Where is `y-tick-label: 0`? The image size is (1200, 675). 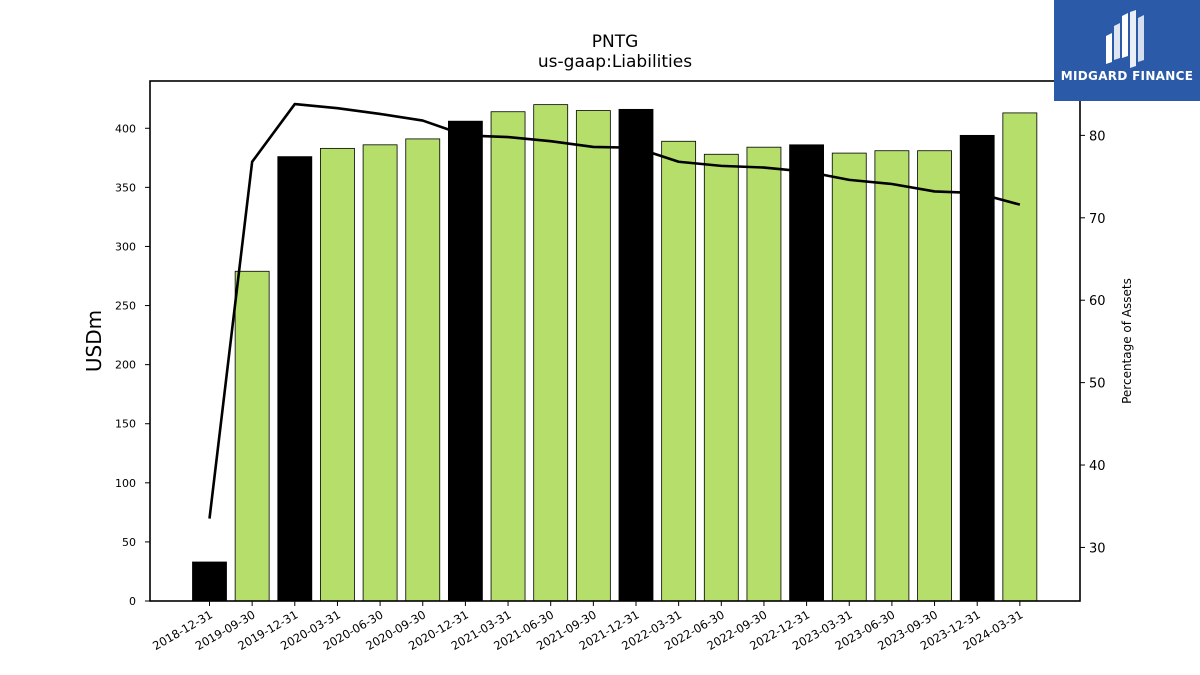
y-tick-label: 0 is located at coordinates (132, 601).